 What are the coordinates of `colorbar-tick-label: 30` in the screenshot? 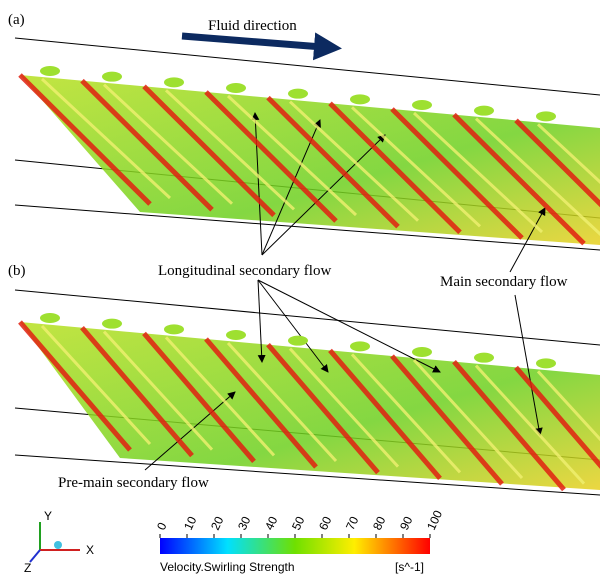 It's located at (244, 523).